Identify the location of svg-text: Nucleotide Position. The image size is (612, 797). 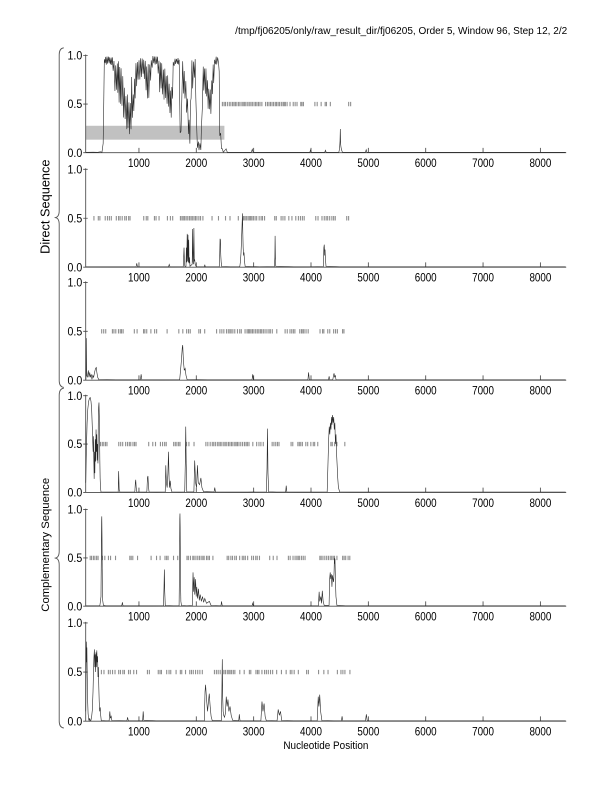
(325, 746).